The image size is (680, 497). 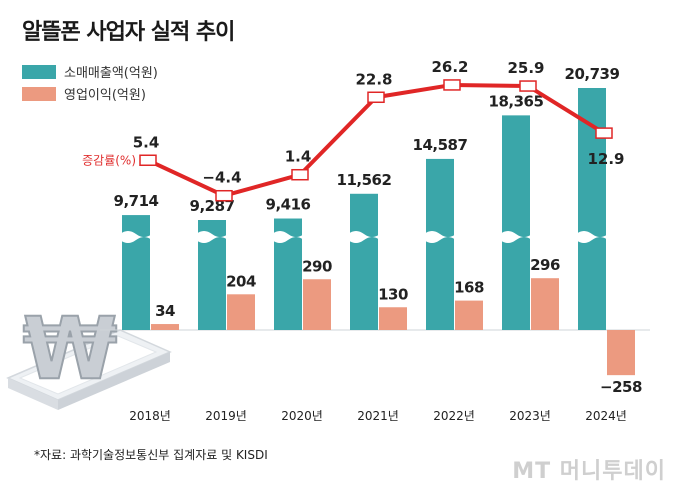 I want to click on profit-label: 168, so click(x=469, y=288).